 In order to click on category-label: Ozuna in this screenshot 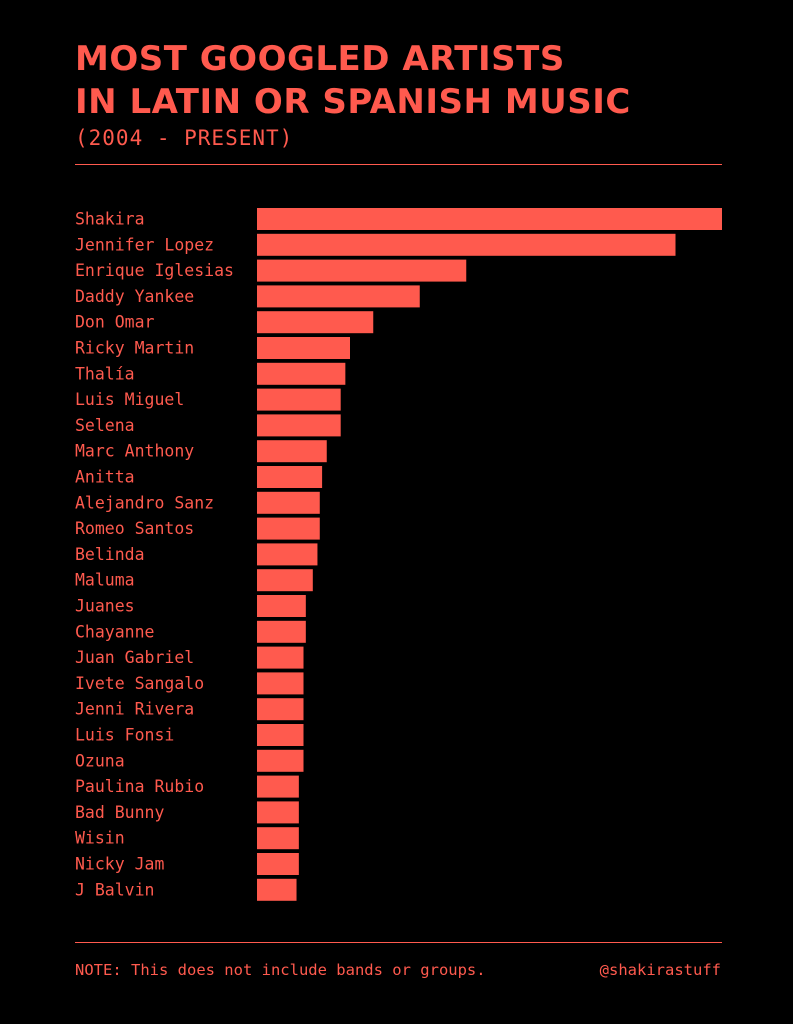, I will do `click(100, 760)`.